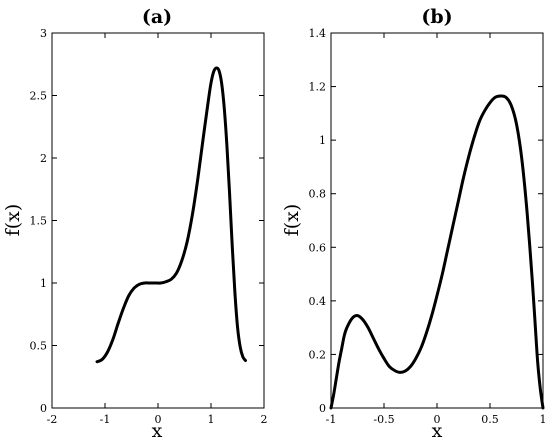 The height and width of the screenshot is (439, 550). What do you see at coordinates (39, 96) in the screenshot?
I see `panel-a-y-tick-label: 2.5` at bounding box center [39, 96].